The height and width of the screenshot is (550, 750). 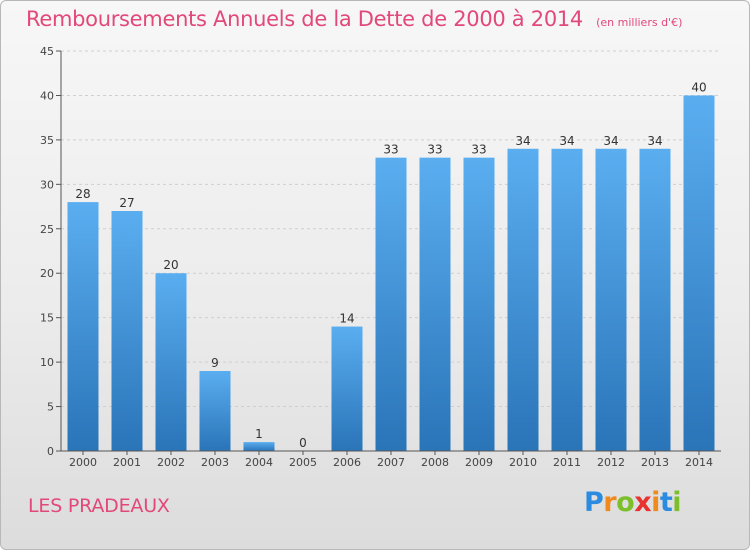 I want to click on value-label-2011: 34, so click(x=566, y=141).